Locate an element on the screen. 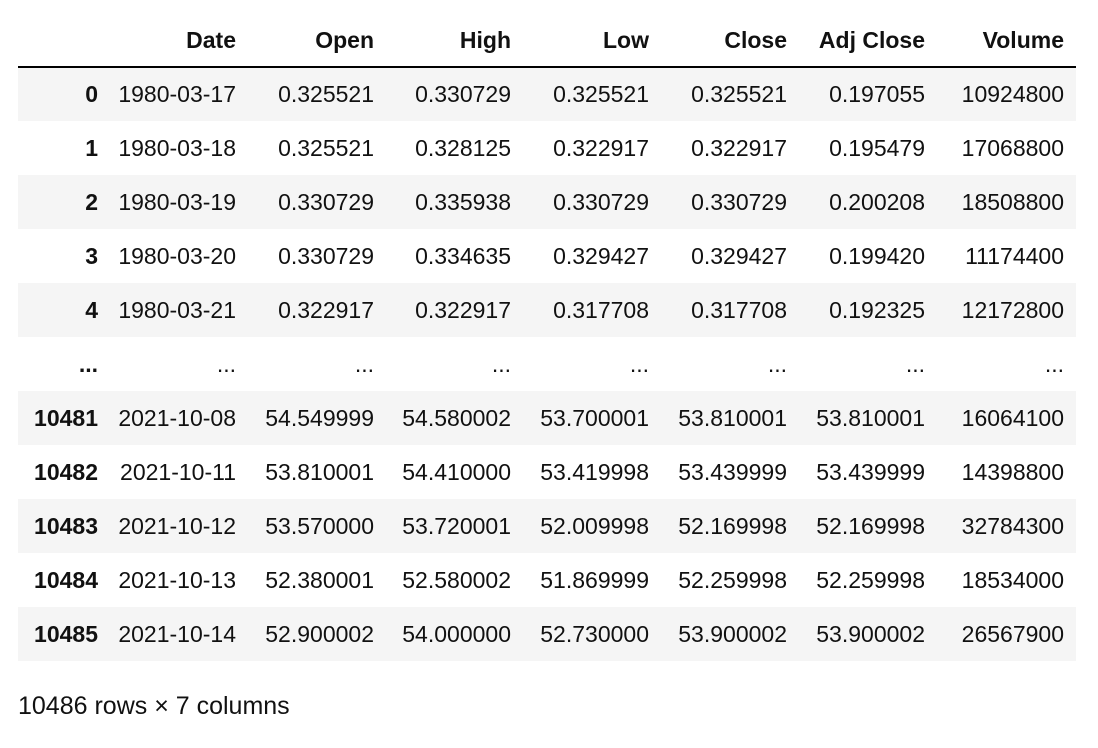 This screenshot has width=1098, height=748. close-cell: 0.322917 is located at coordinates (739, 147).